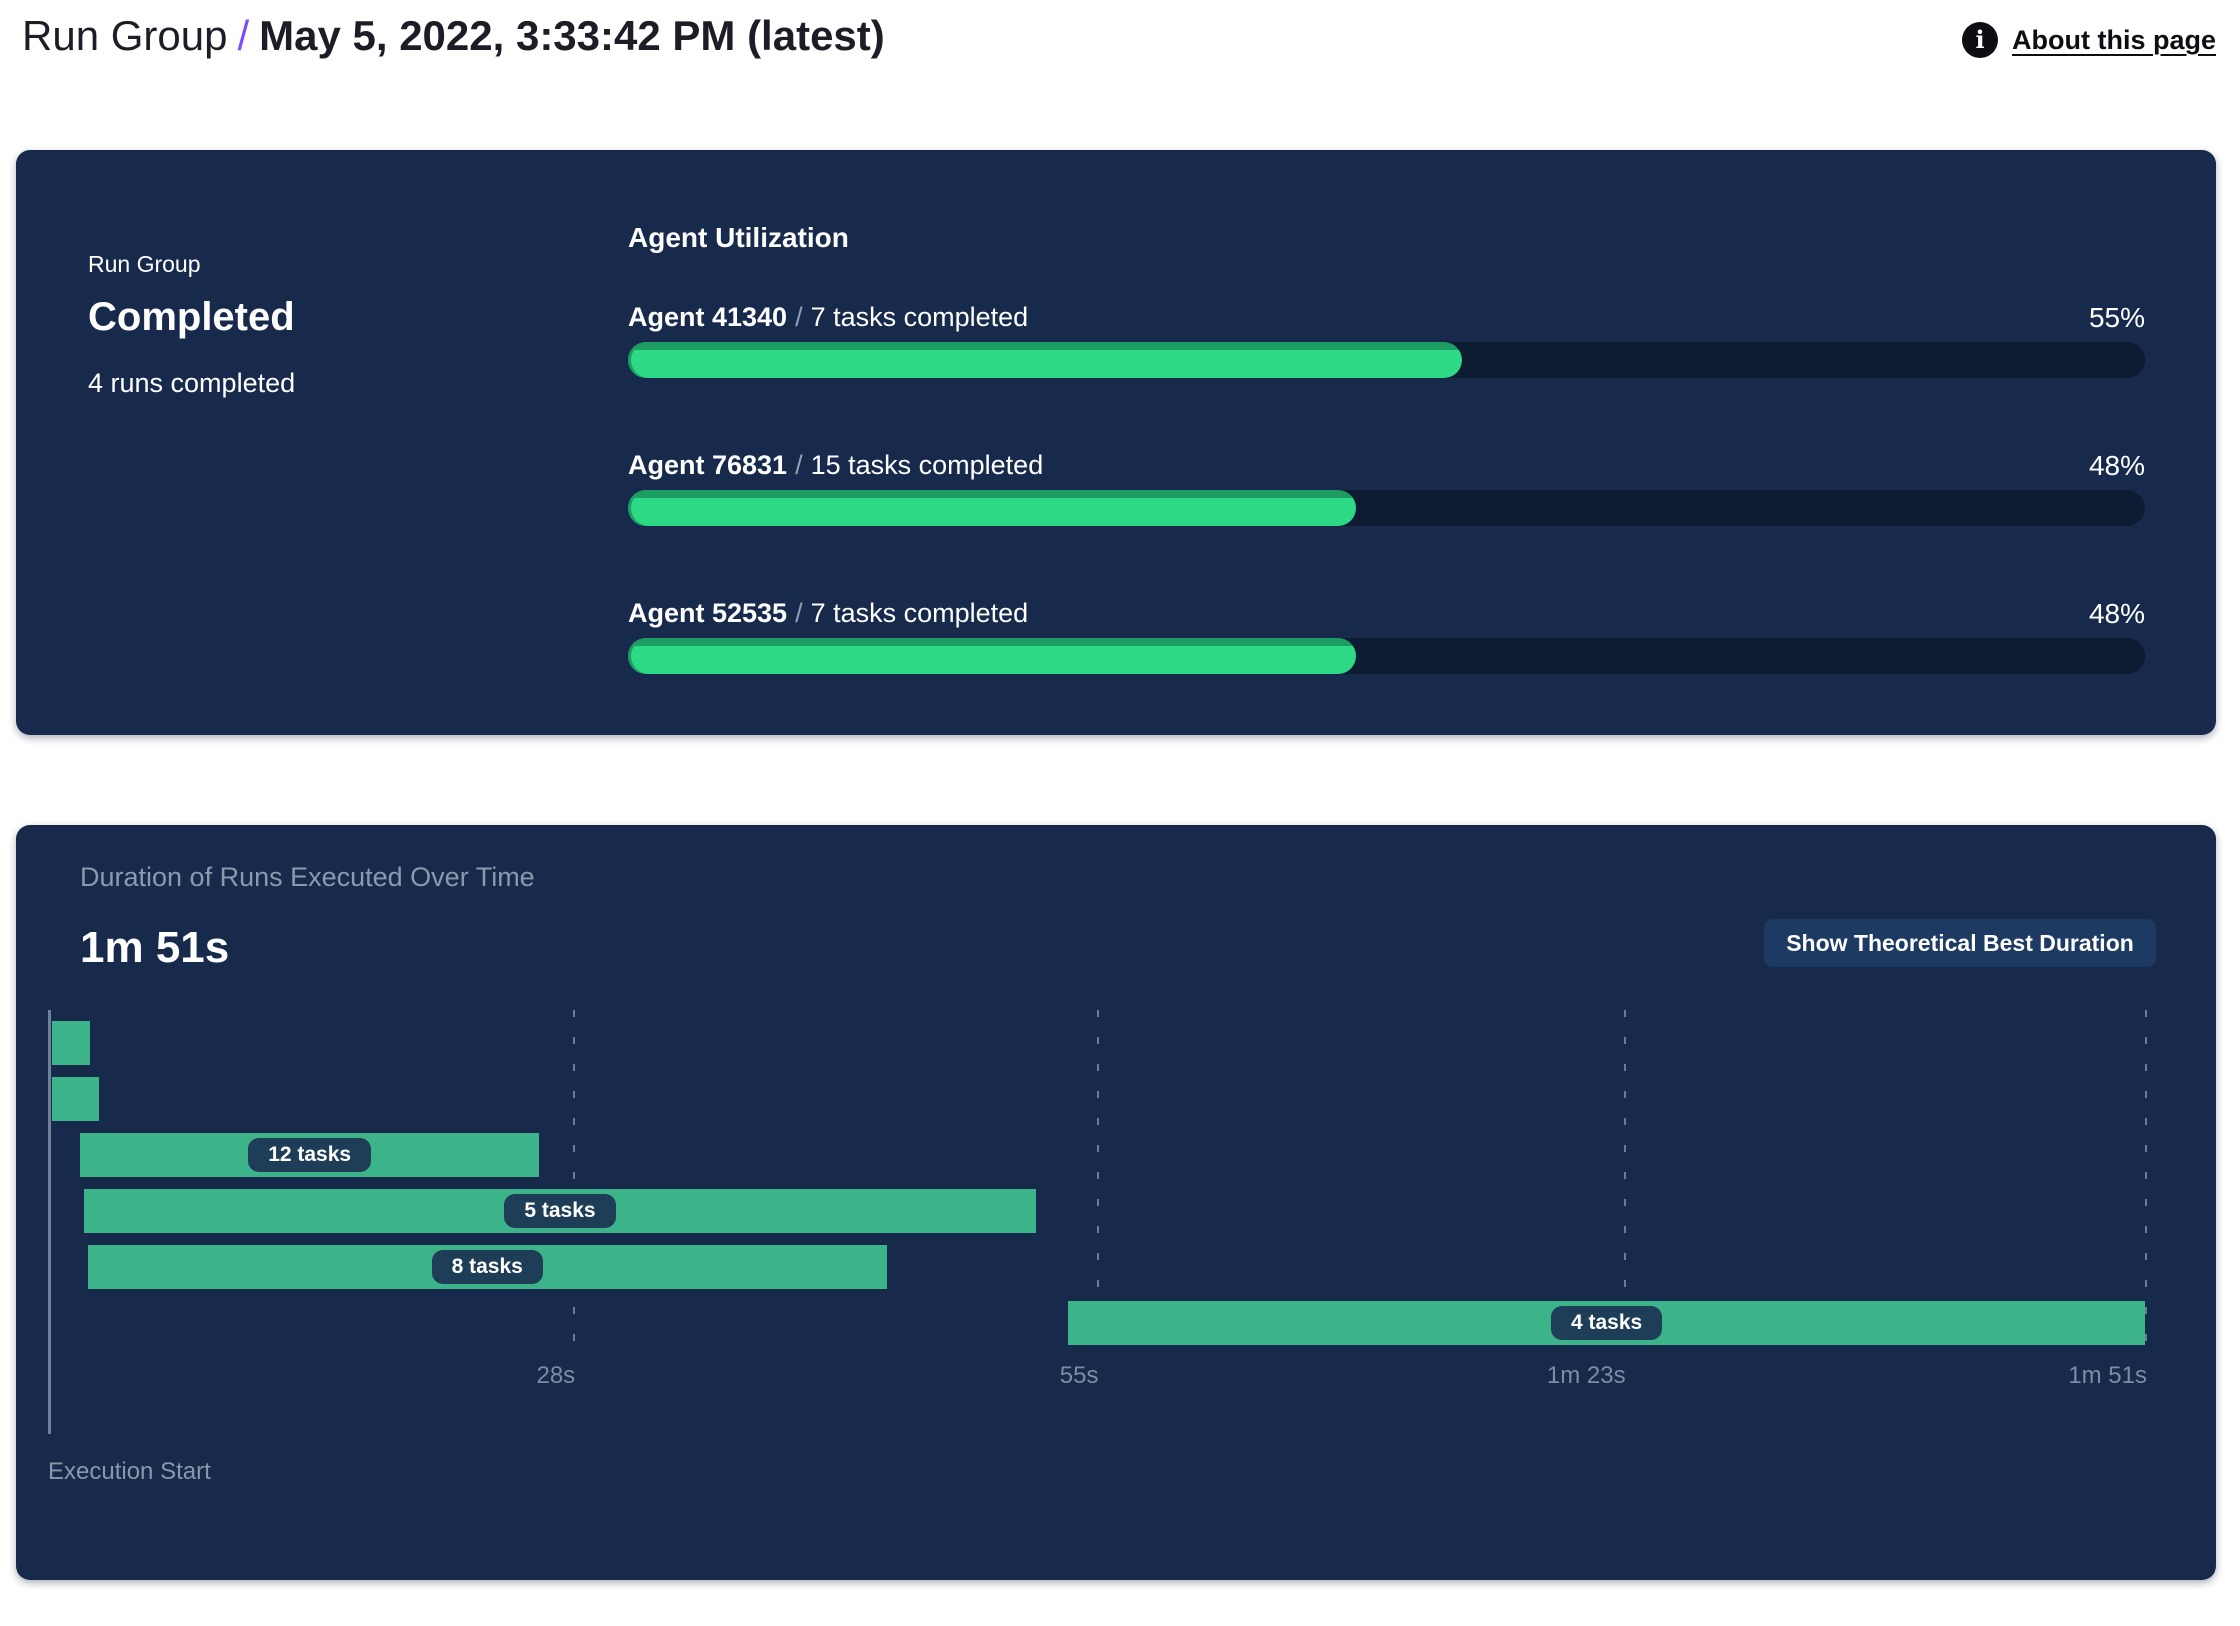 This screenshot has height=1626, width=2240. What do you see at coordinates (1586, 1375) in the screenshot?
I see `gantt-tick-label: 1m 23s` at bounding box center [1586, 1375].